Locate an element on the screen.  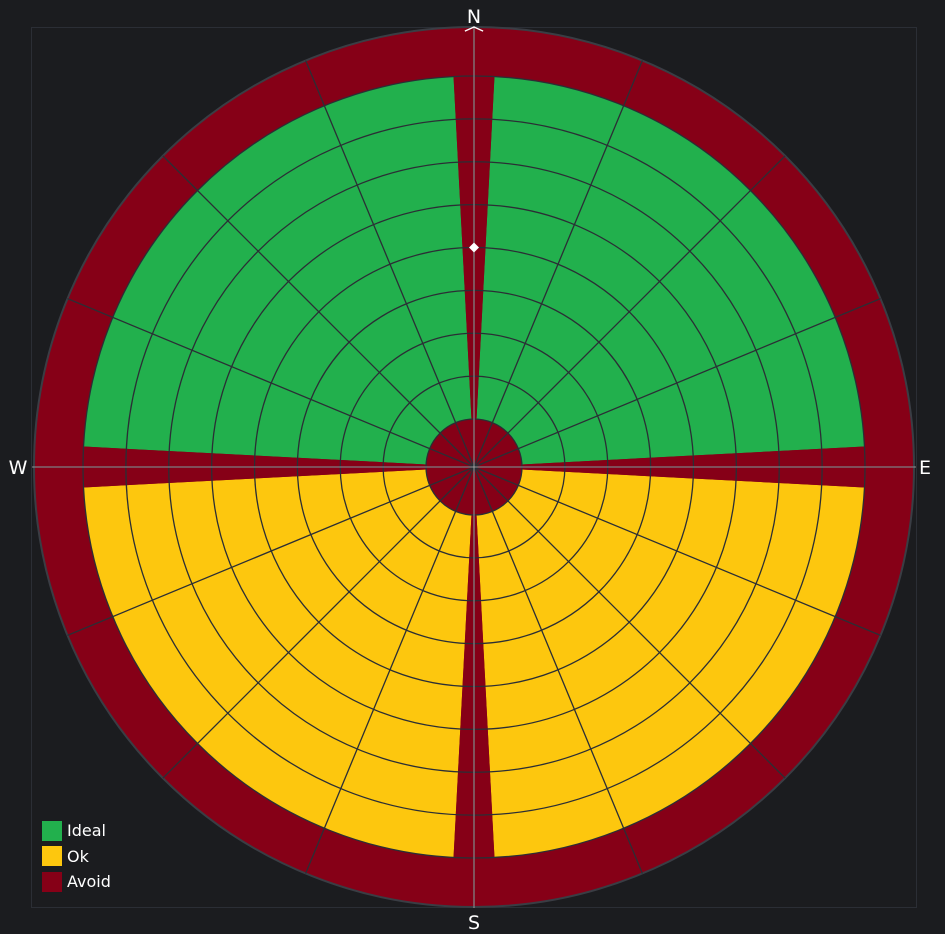
legend-label-ideal: Ideal is located at coordinates (86, 831).